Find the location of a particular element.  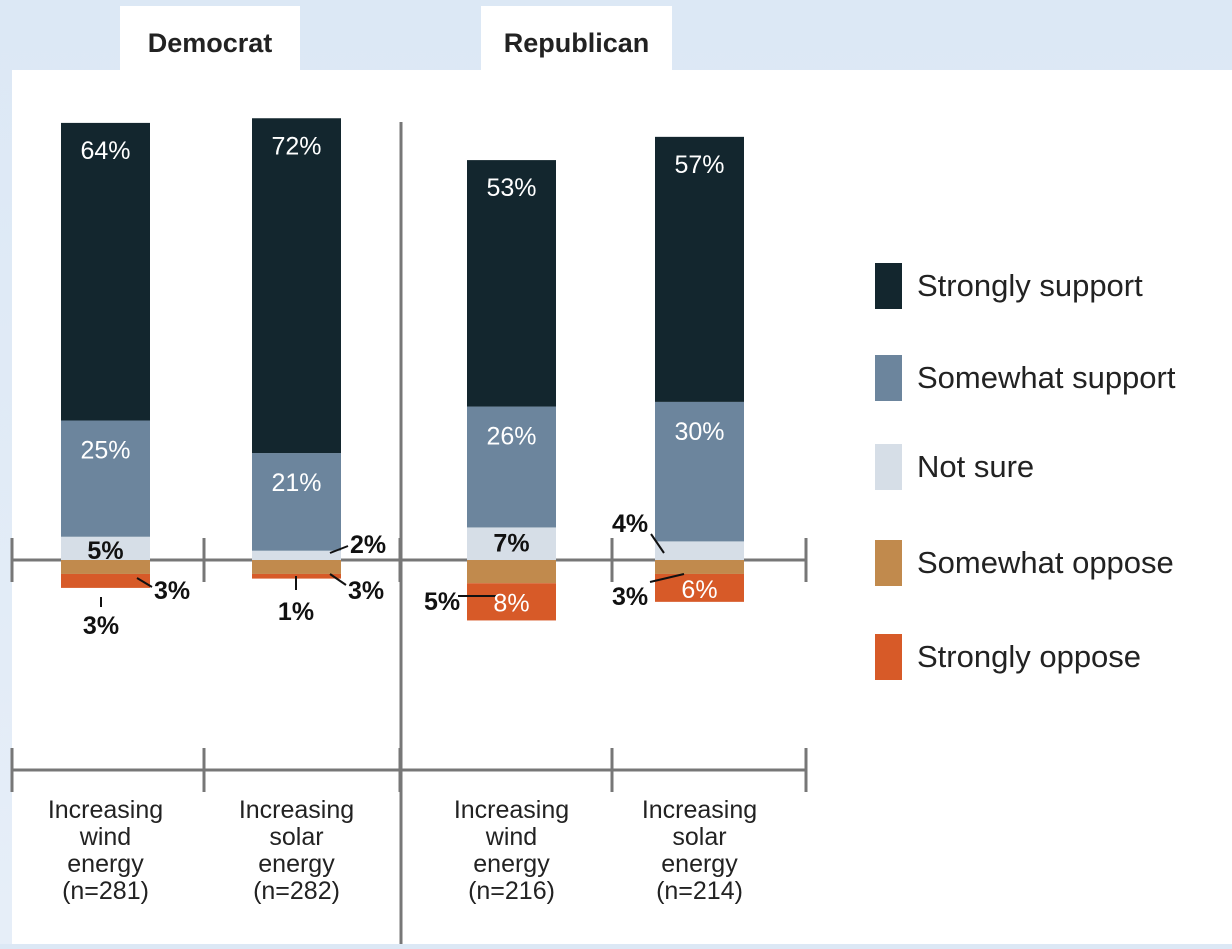

data-label: 25% is located at coordinates (105, 451).